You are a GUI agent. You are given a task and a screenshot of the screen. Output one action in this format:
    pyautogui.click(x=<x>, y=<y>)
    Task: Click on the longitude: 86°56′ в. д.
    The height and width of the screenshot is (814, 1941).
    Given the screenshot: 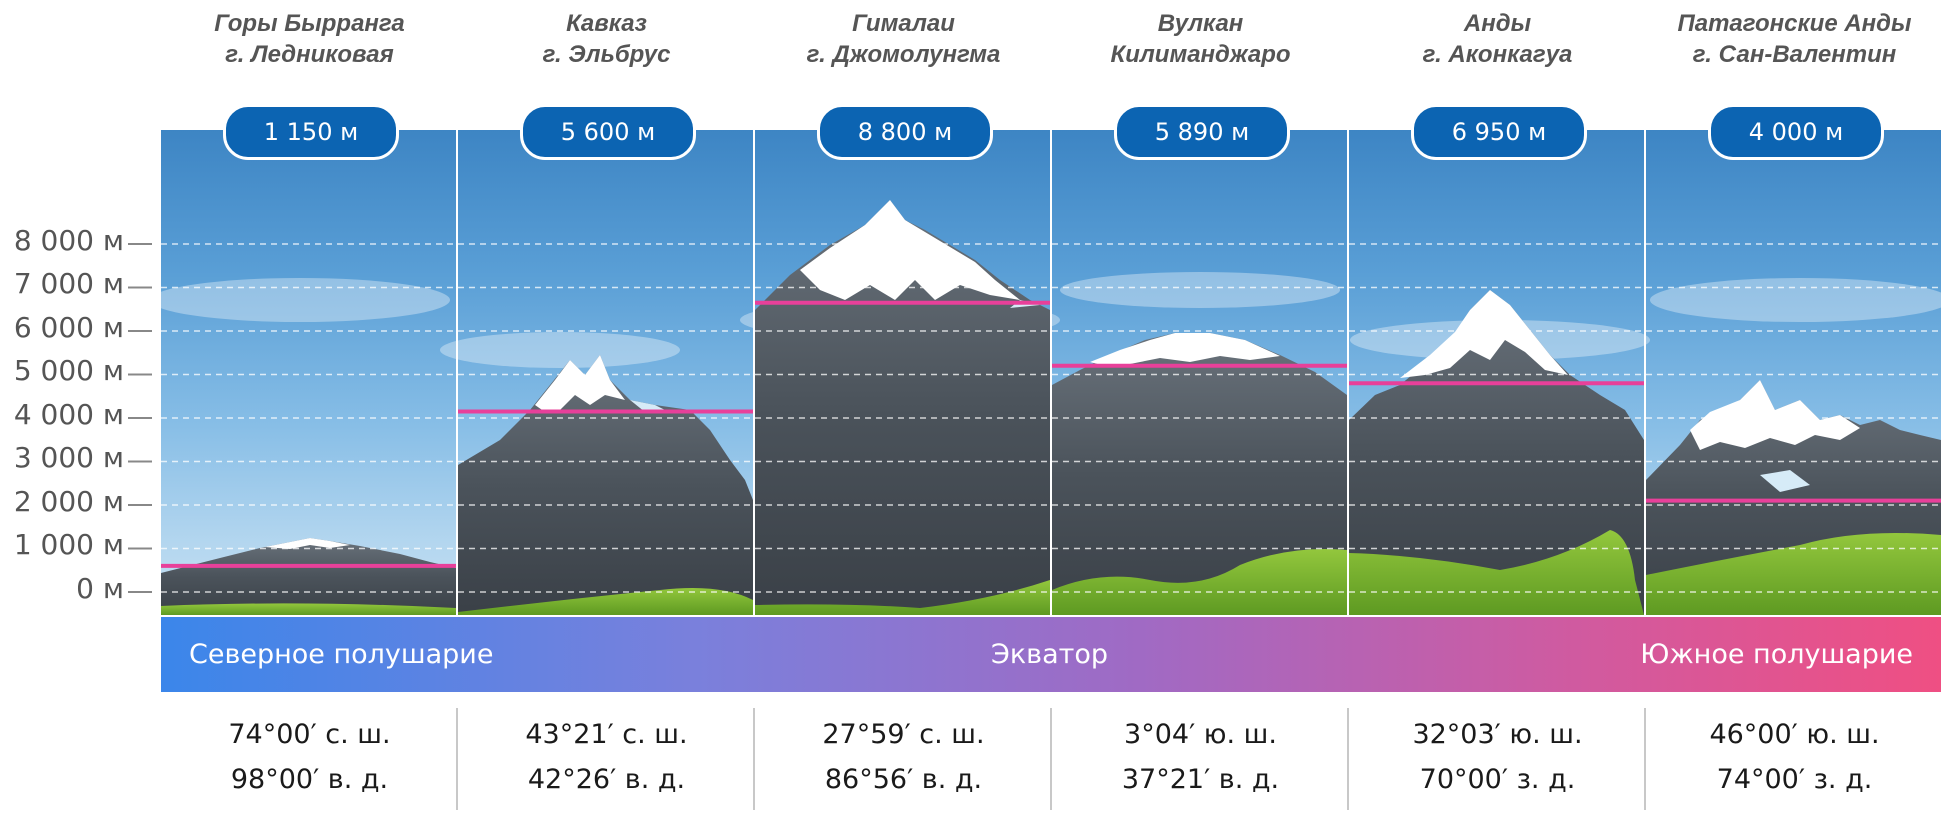 What is the action you would take?
    pyautogui.click(x=903, y=779)
    